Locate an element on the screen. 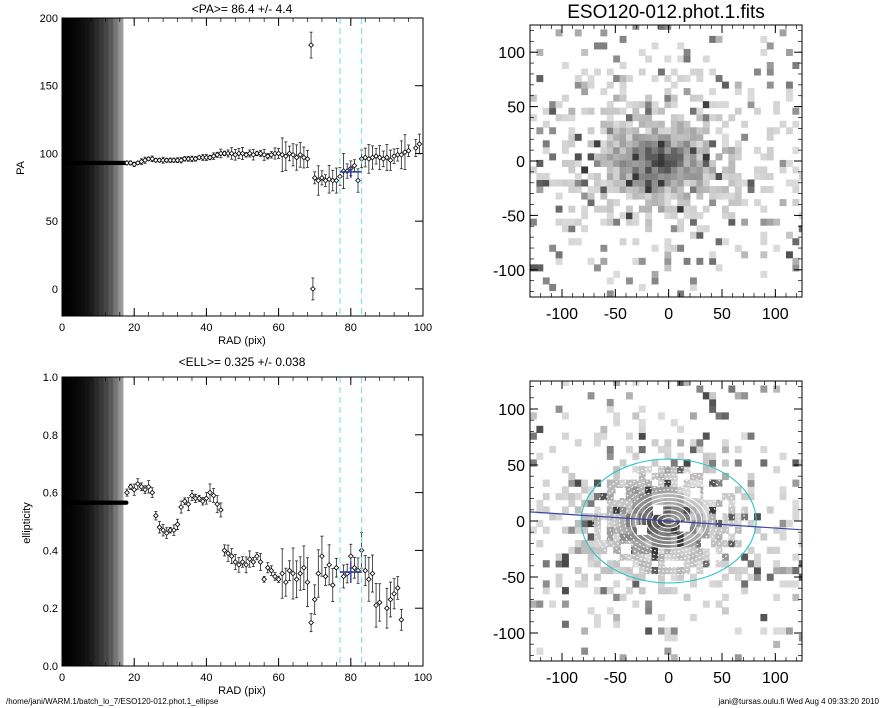  isophote-contour is located at coordinates (669, 521).